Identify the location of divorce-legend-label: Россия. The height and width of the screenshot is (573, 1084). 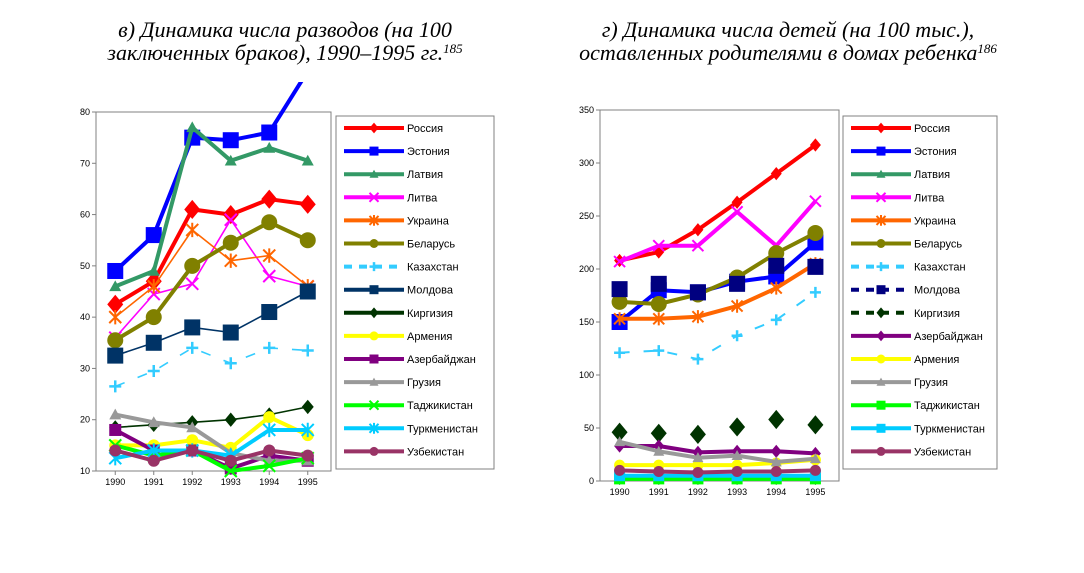
(425, 129).